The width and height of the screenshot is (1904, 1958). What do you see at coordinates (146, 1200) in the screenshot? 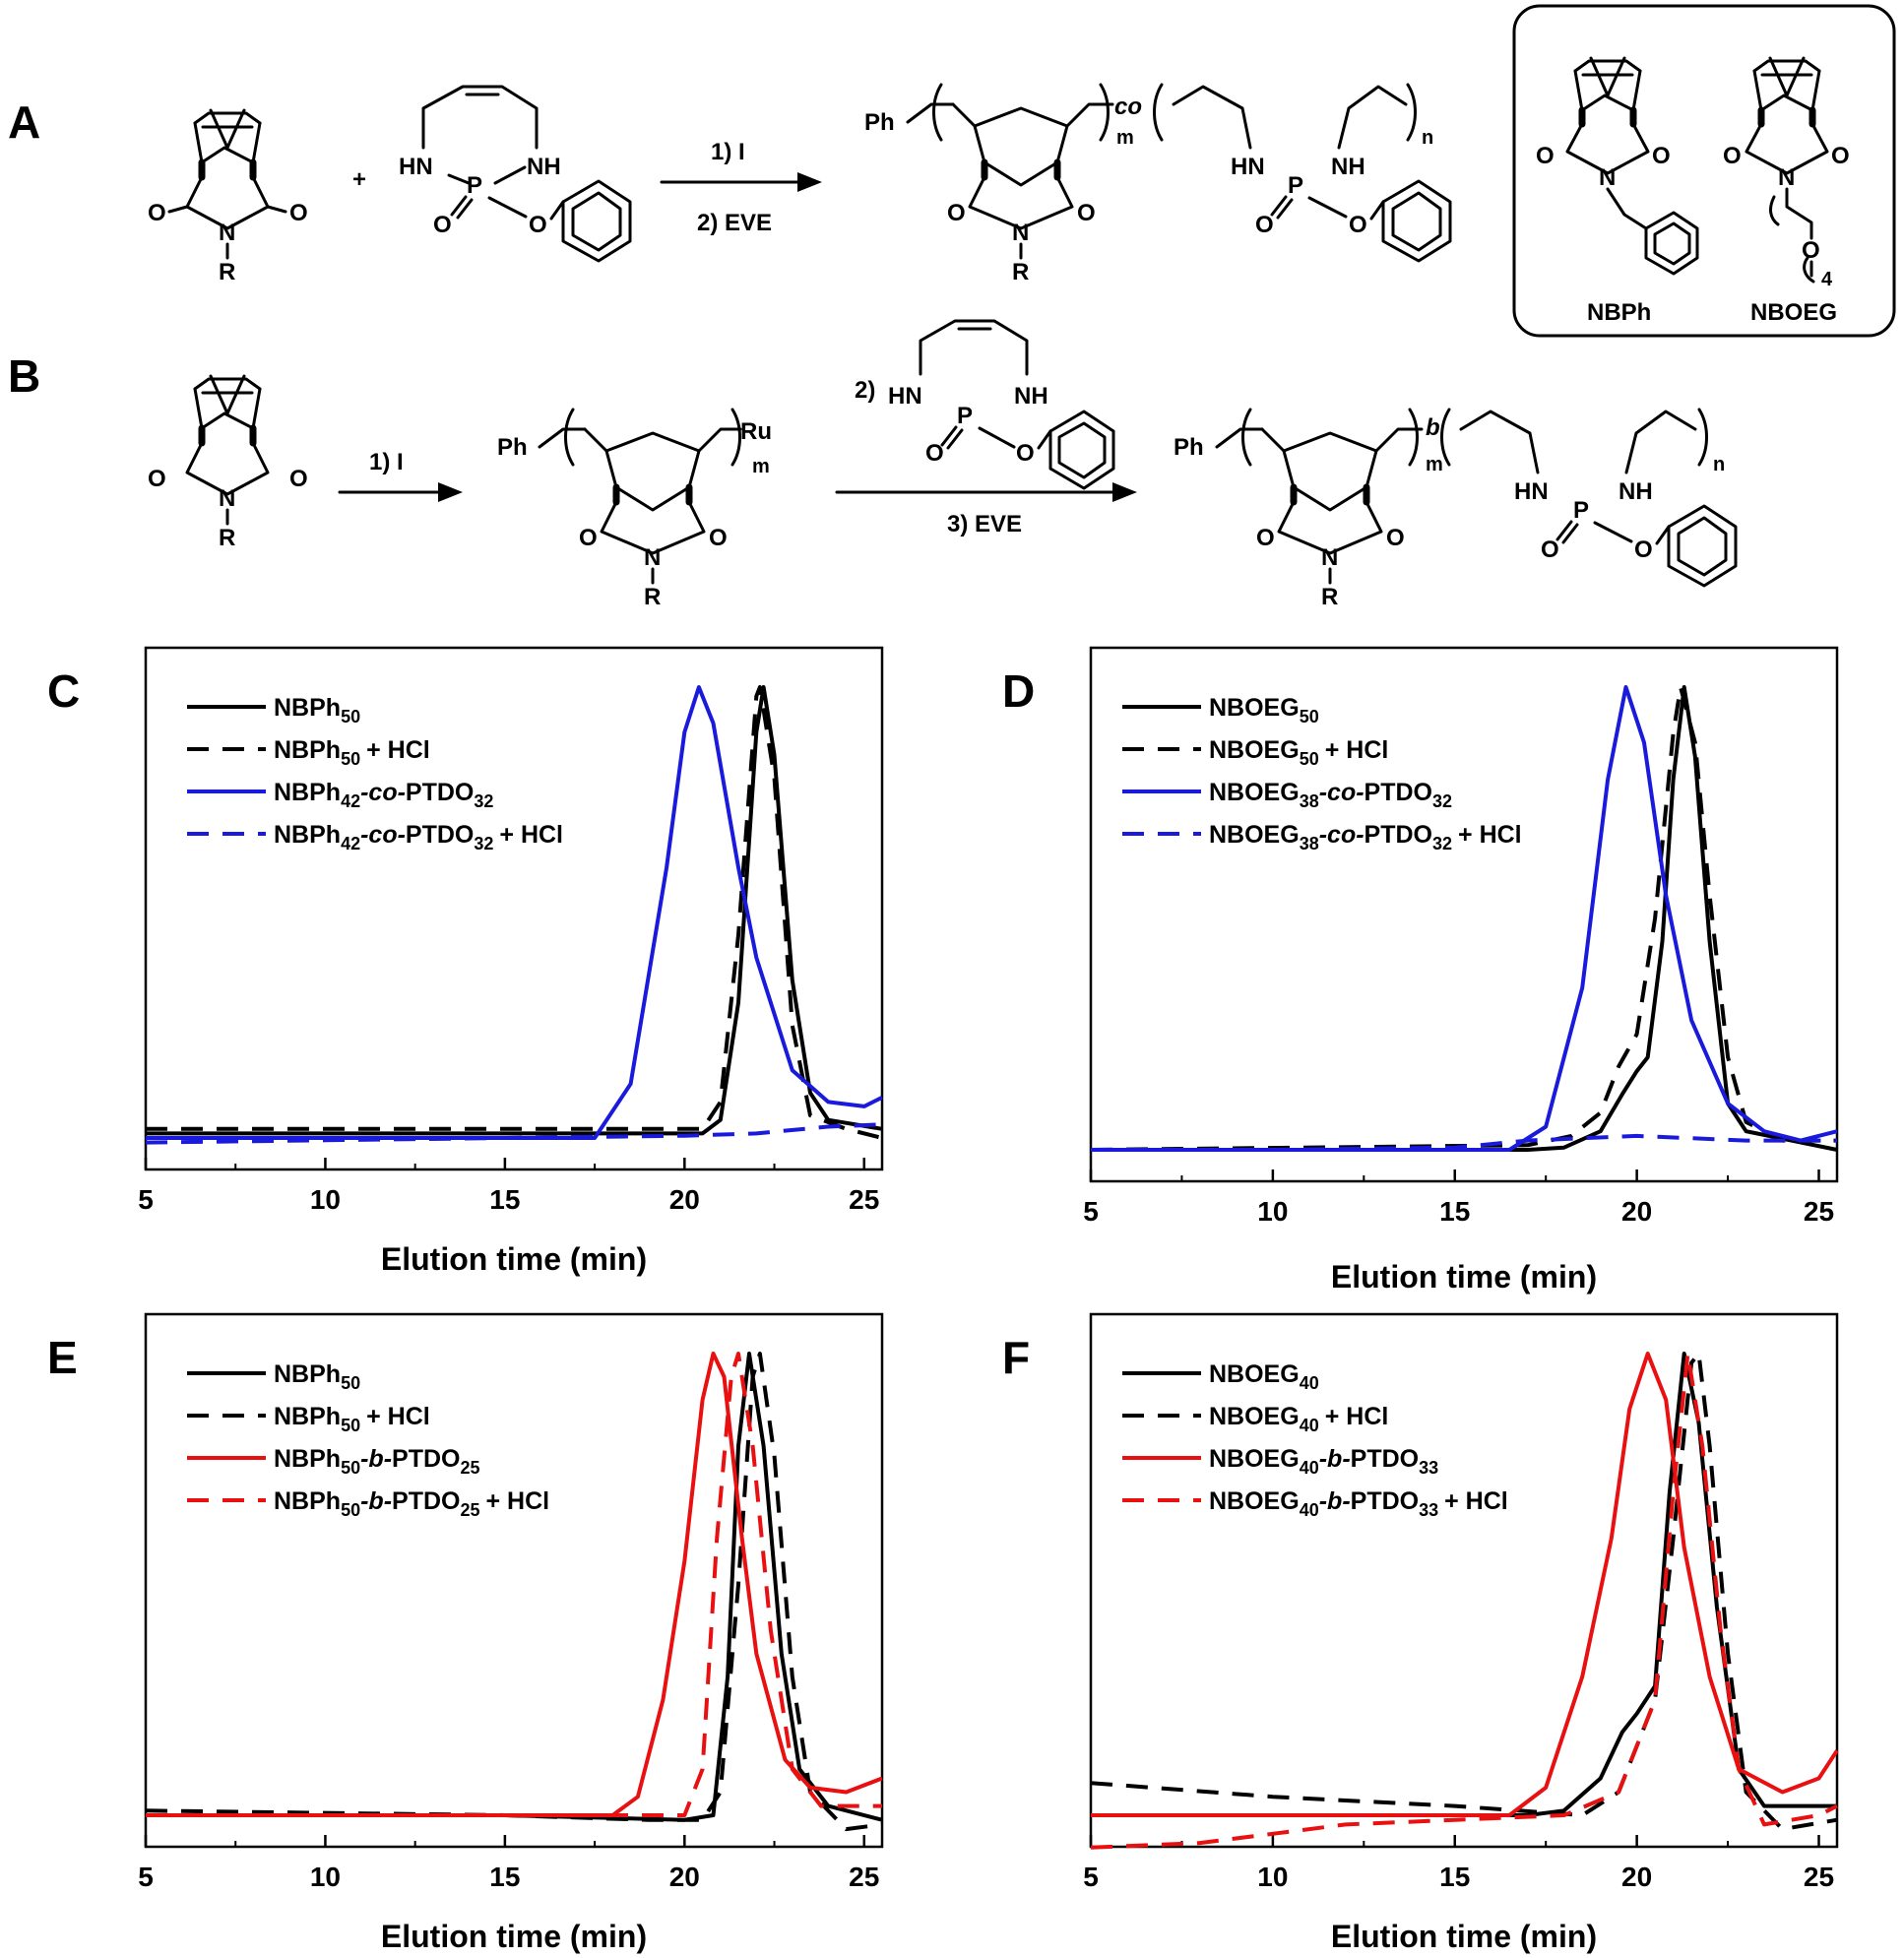
I see `x-tick-label: 5` at bounding box center [146, 1200].